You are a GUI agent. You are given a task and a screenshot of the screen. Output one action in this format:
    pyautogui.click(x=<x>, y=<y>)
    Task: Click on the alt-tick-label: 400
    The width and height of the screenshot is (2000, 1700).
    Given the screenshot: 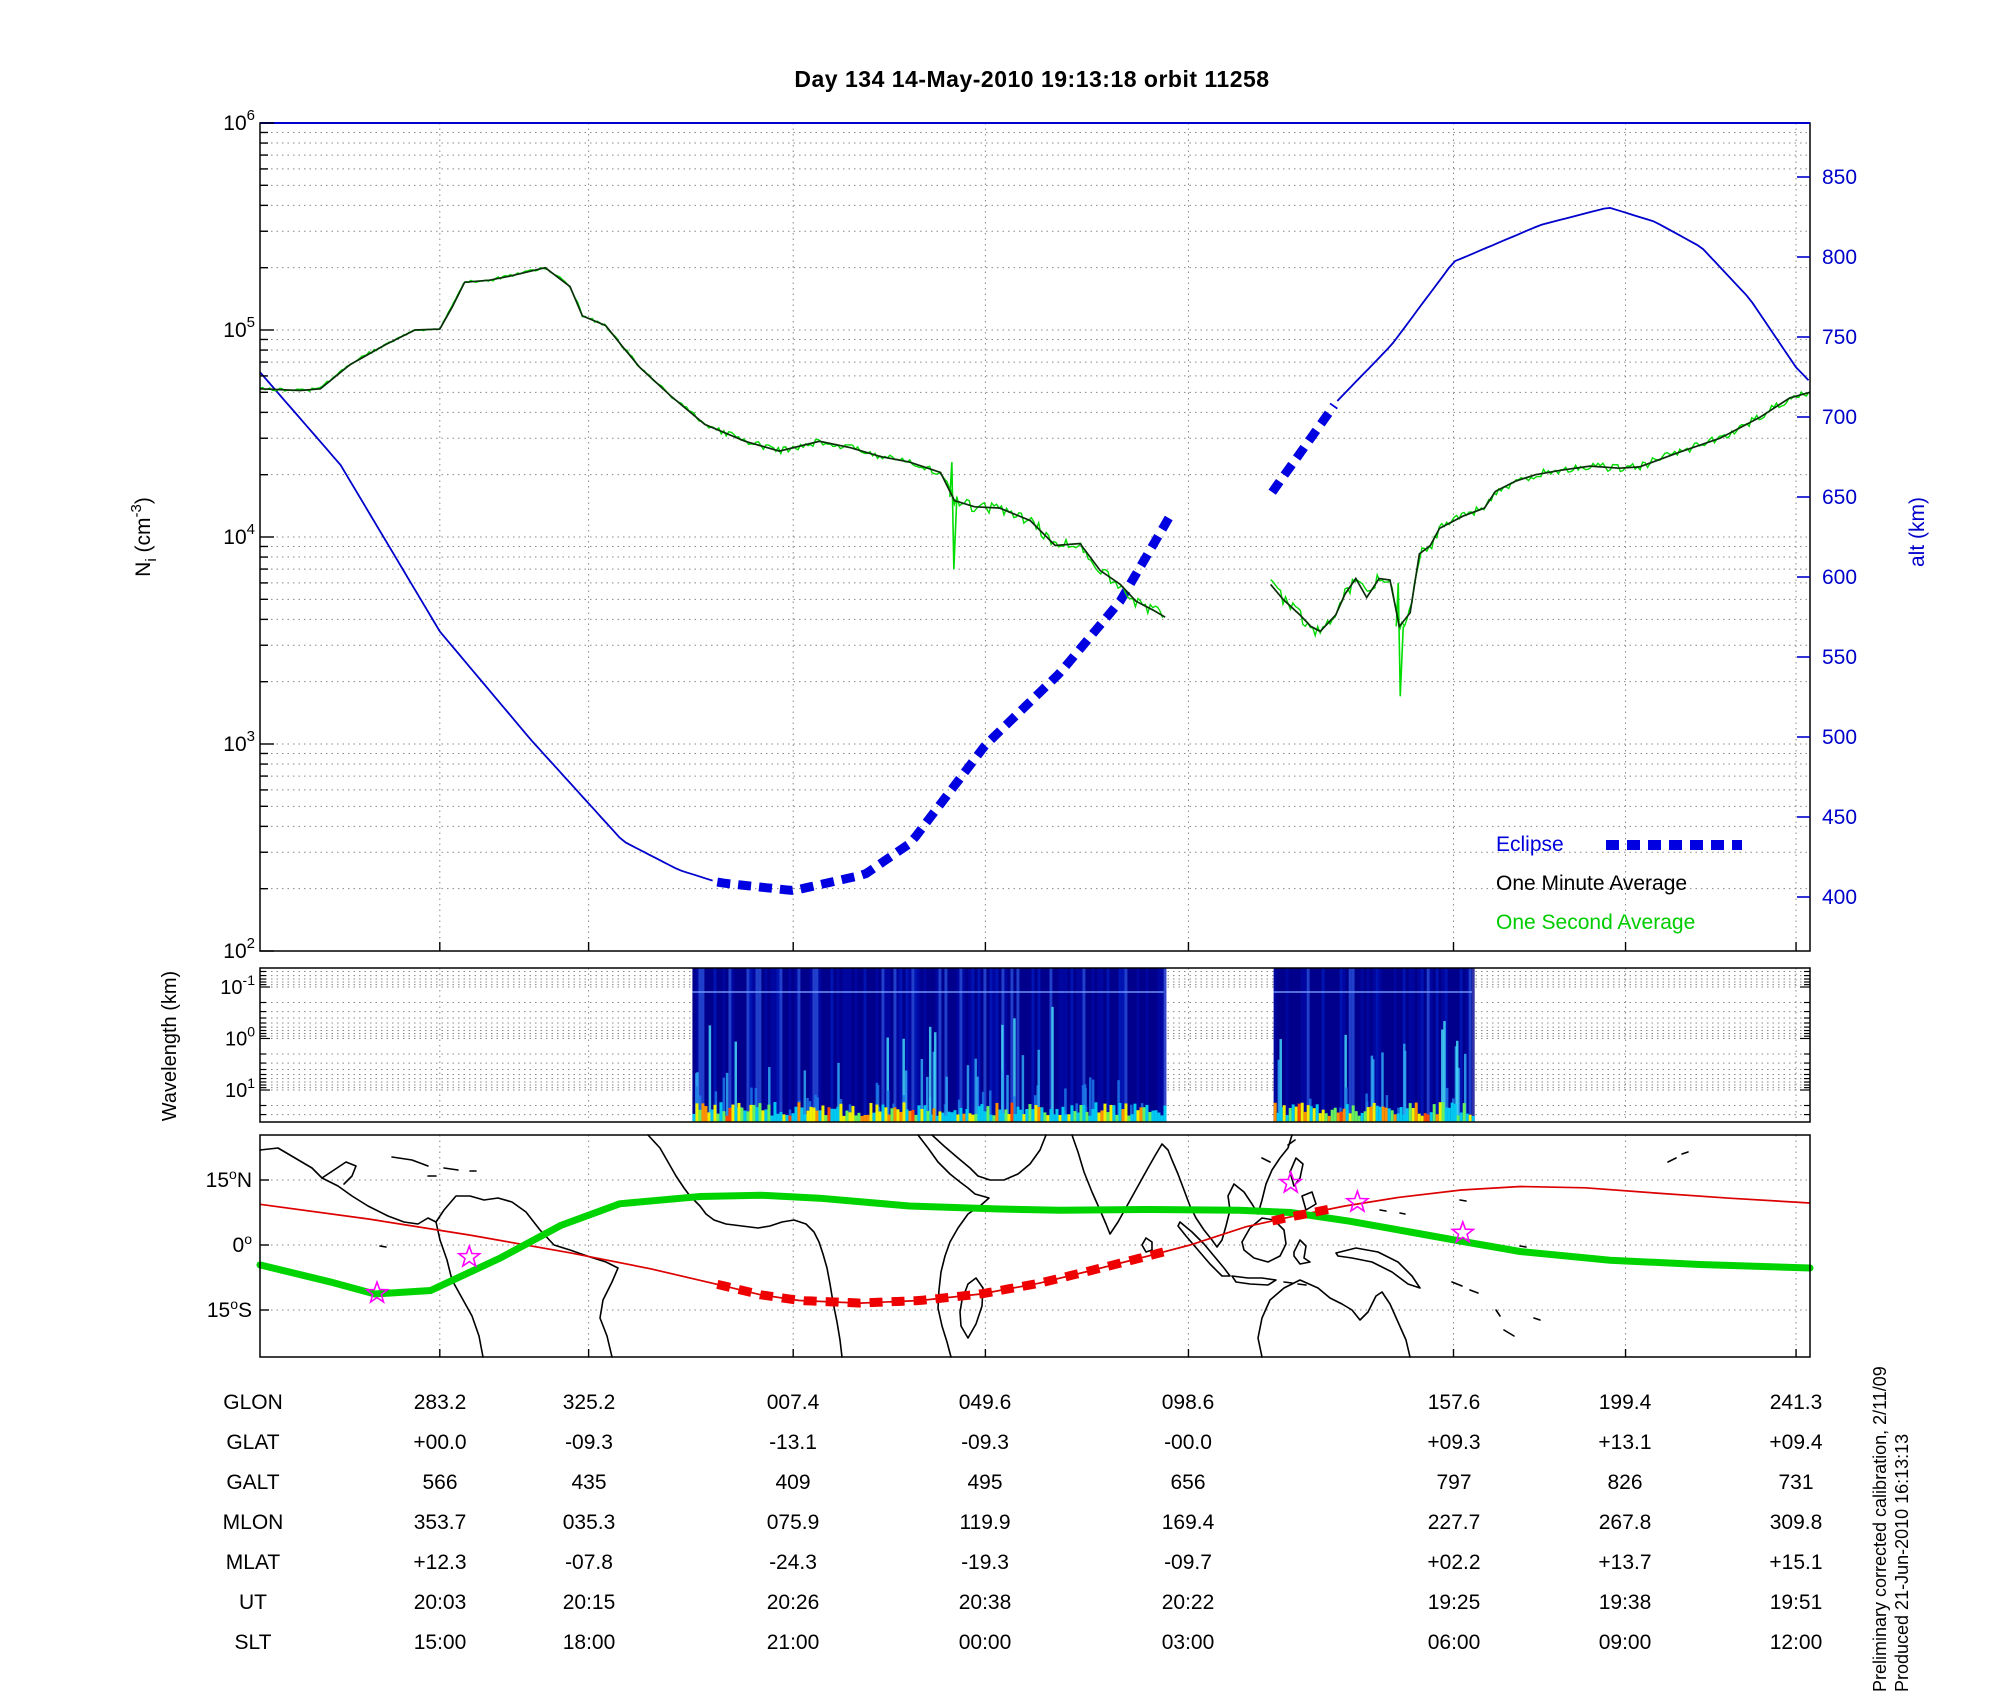 What is the action you would take?
    pyautogui.click(x=1839, y=897)
    